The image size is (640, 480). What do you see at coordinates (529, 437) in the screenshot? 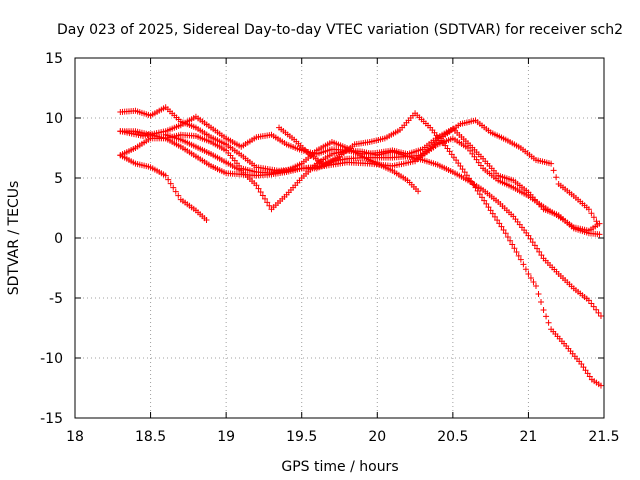
I see `x-tick-label: 21` at bounding box center [529, 437].